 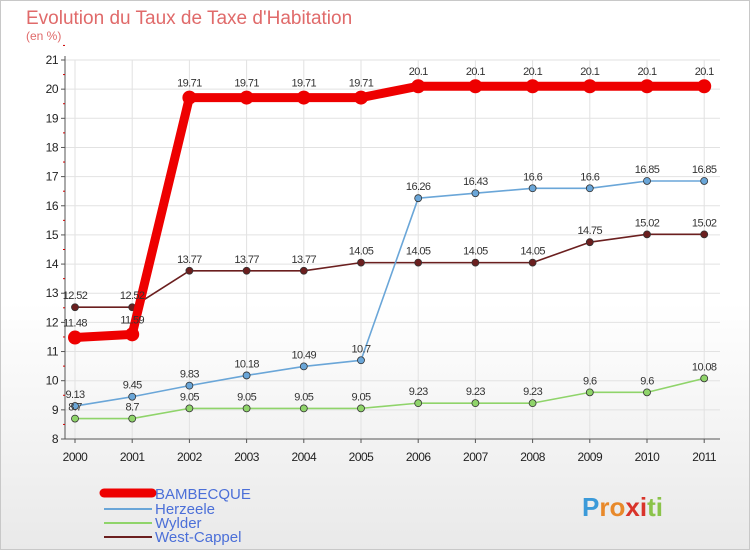 I want to click on data-label-bambecque: 11.59, so click(x=132, y=320).